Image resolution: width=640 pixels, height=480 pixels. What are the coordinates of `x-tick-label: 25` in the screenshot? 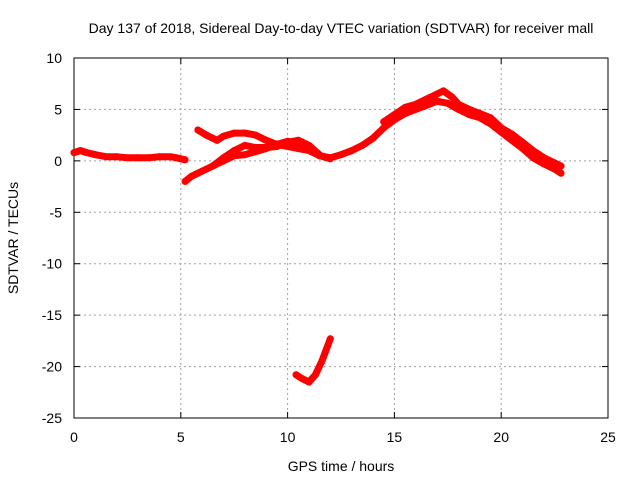 It's located at (608, 437).